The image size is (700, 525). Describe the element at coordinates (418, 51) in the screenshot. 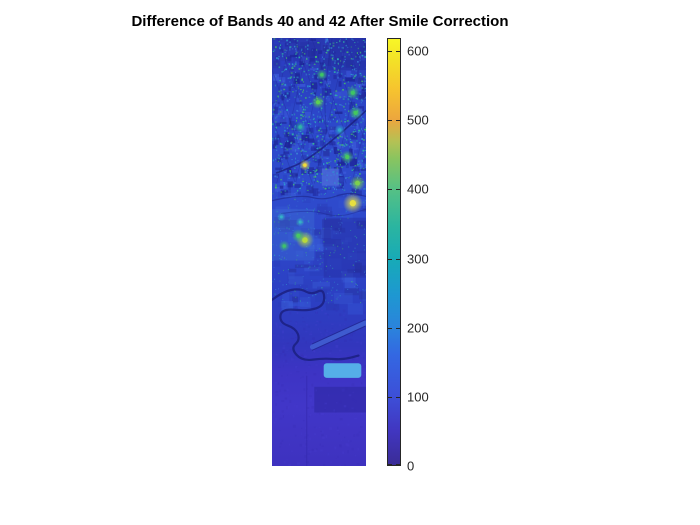

I see `colorbar-tick-label: 600` at that location.